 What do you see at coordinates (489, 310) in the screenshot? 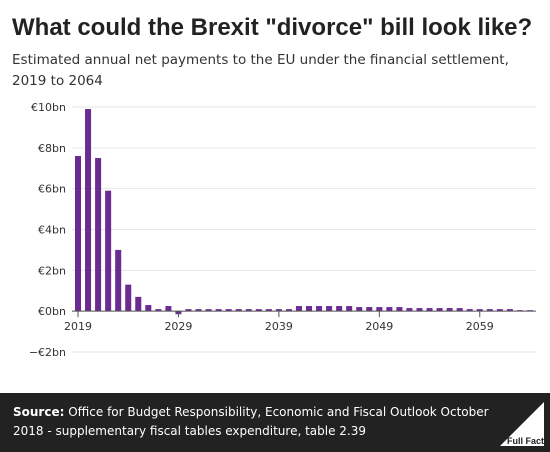
I see `bar-2060` at bounding box center [489, 310].